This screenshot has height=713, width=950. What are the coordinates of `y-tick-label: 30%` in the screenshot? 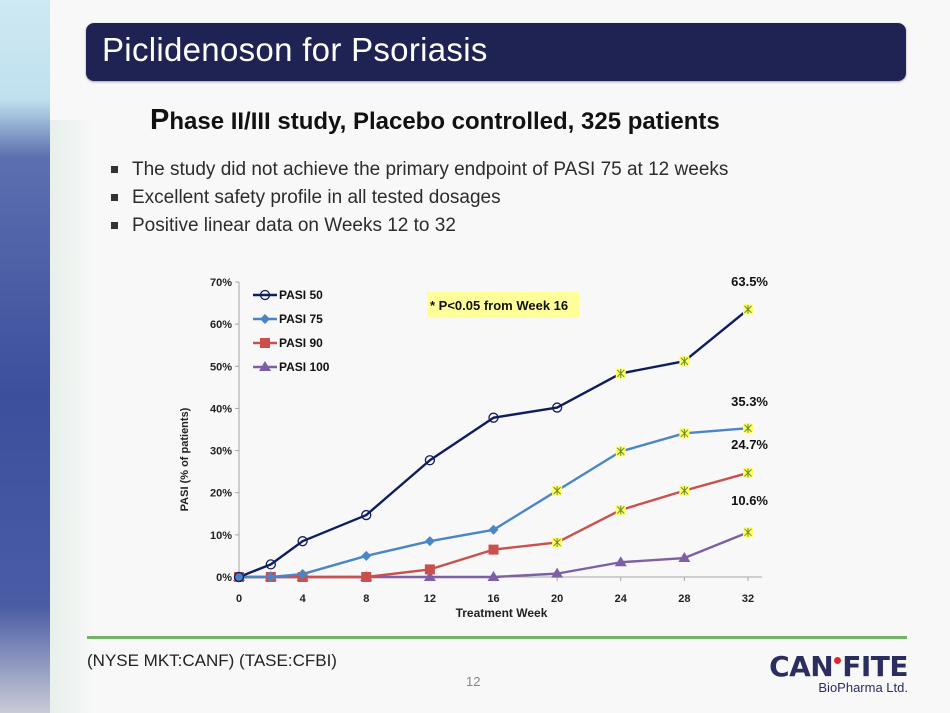 It's located at (221, 452).